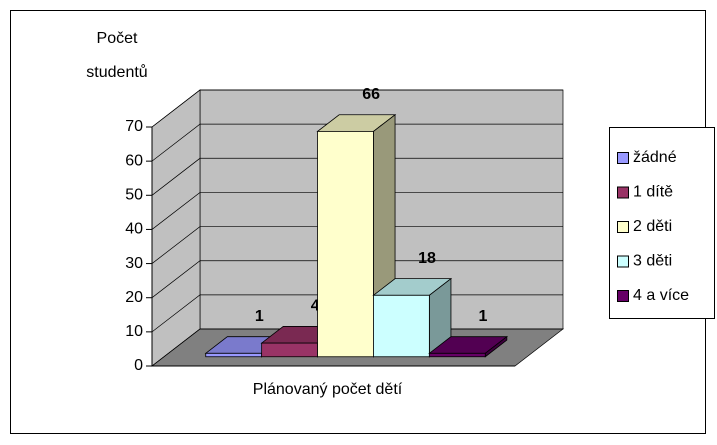  What do you see at coordinates (653, 192) in the screenshot?
I see `legend-label: 1 dítě` at bounding box center [653, 192].